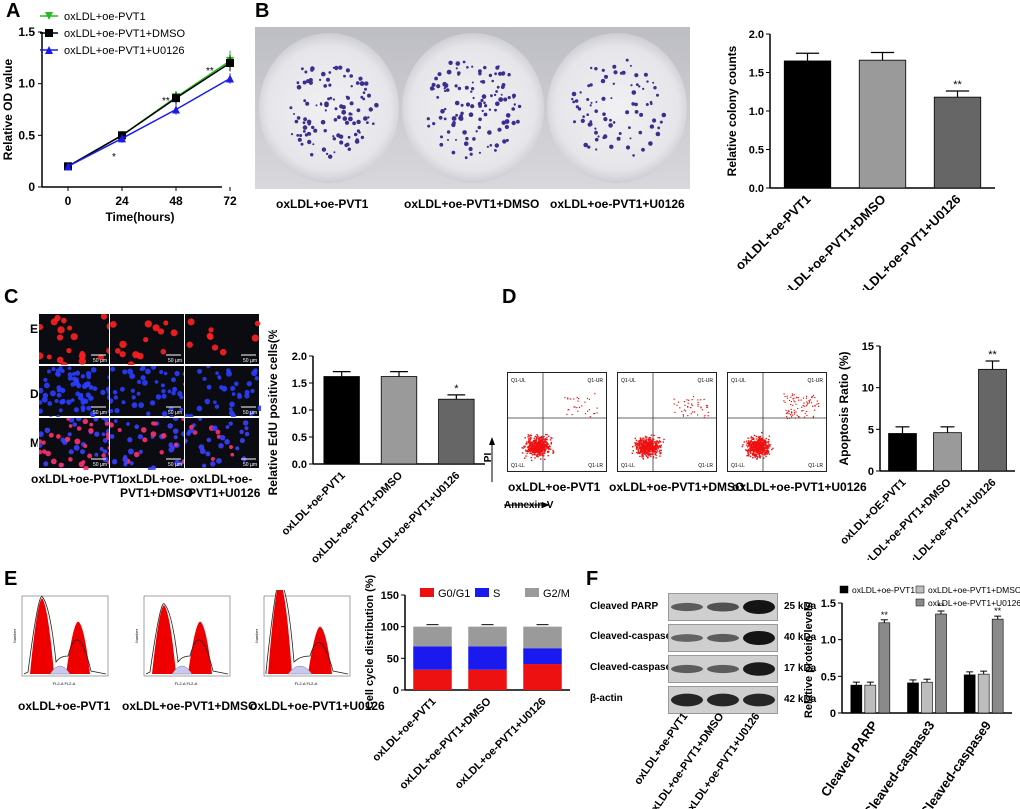 The height and width of the screenshot is (809, 1020). Describe the element at coordinates (432, 658) in the screenshot. I see `stack-segment` at that location.